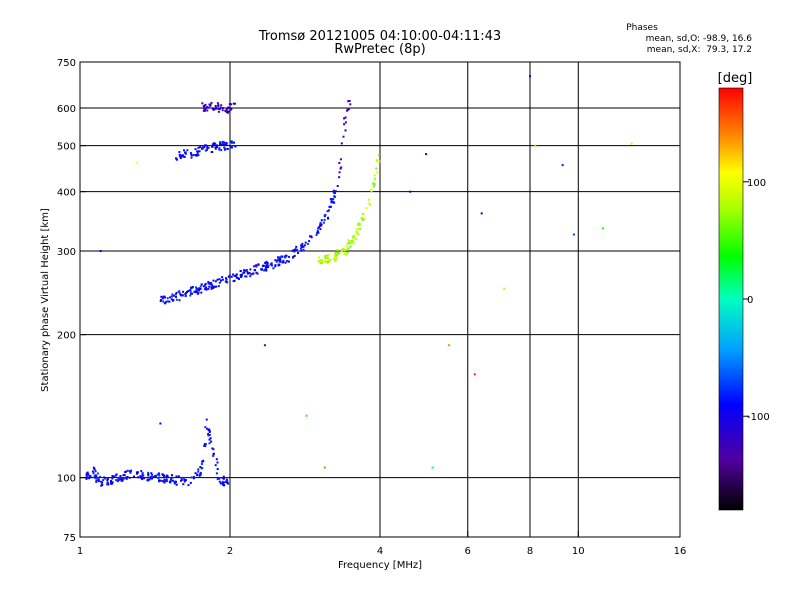  Describe the element at coordinates (756, 183) in the screenshot. I see `colorbar-tick-label: 100` at that location.